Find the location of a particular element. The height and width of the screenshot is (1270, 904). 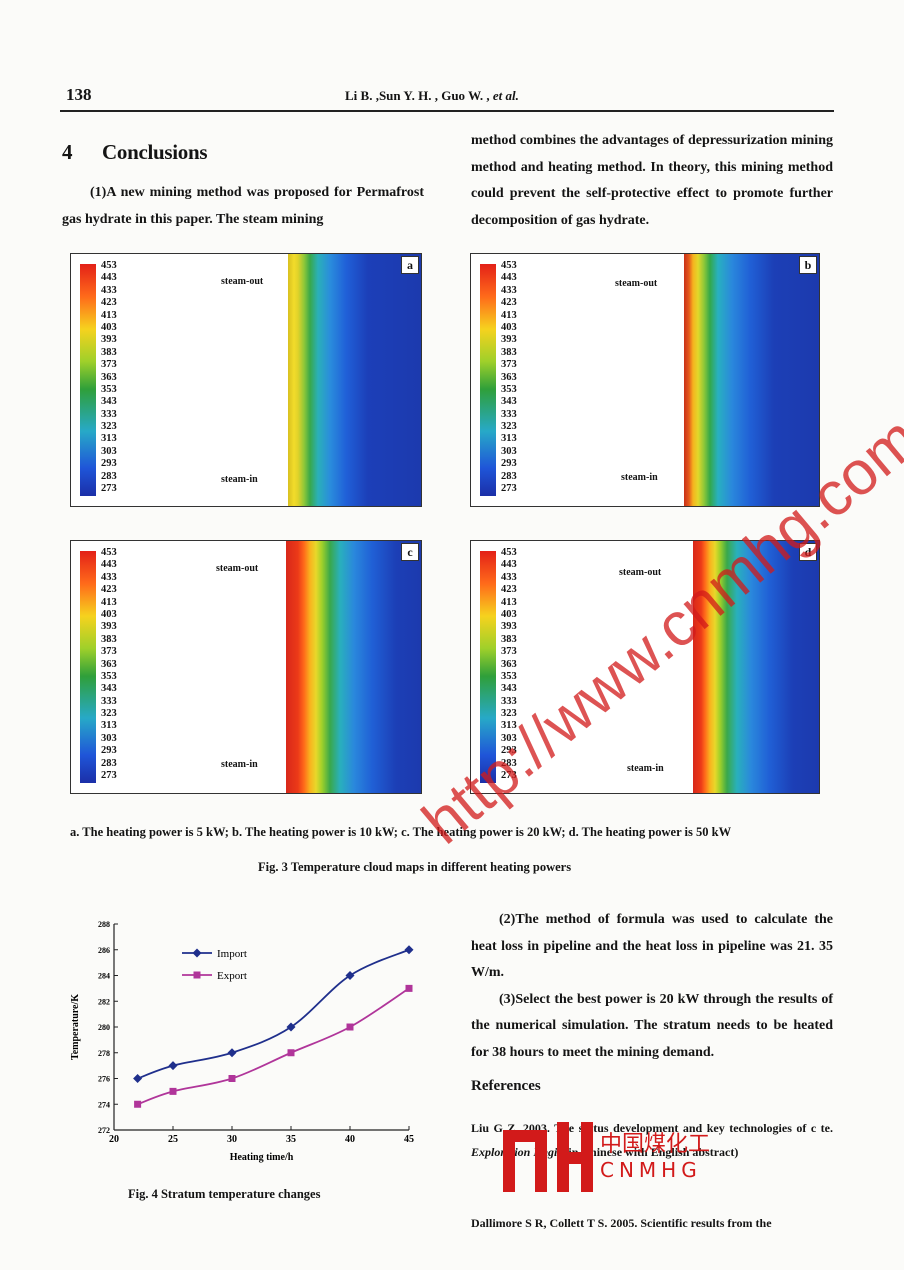

series-line-import is located at coordinates (273, 1014).